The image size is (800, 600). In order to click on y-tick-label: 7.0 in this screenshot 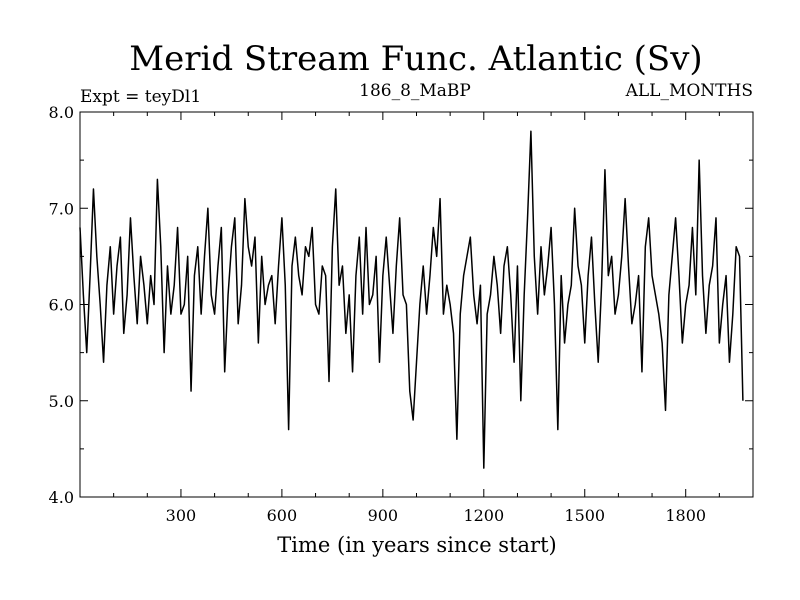, I will do `click(61, 208)`.